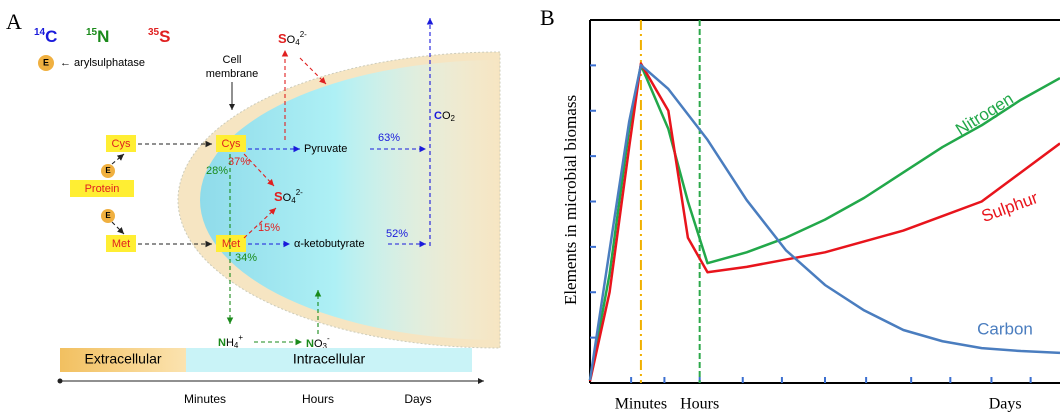 Image resolution: width=1060 pixels, height=420 pixels. I want to click on isotope: 15N, so click(97, 37).